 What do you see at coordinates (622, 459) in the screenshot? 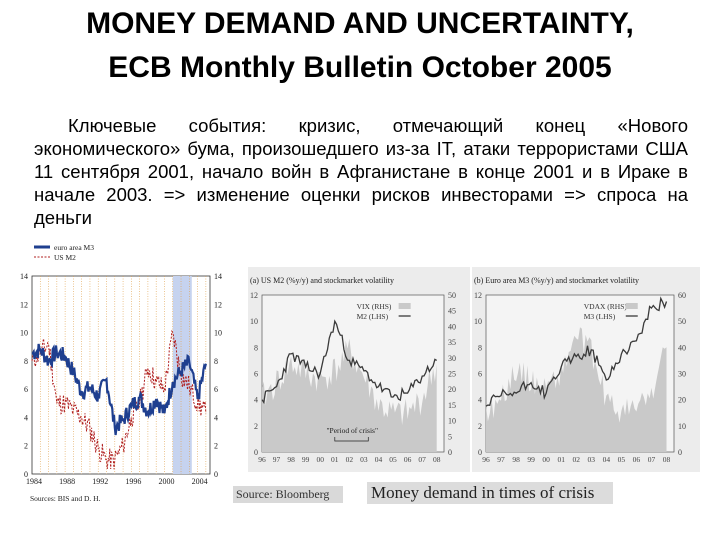
I see `chart3-xtick: 05` at bounding box center [622, 459].